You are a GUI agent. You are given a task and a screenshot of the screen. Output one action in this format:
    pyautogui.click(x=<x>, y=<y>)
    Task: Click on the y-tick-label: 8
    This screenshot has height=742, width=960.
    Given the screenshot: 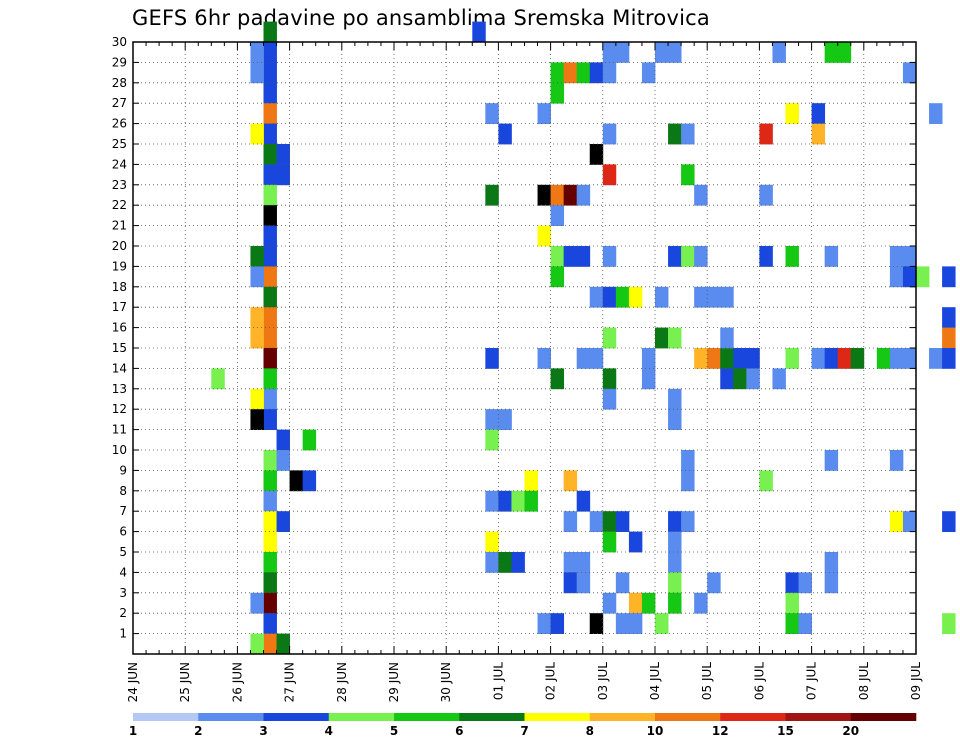 What is the action you would take?
    pyautogui.click(x=123, y=491)
    